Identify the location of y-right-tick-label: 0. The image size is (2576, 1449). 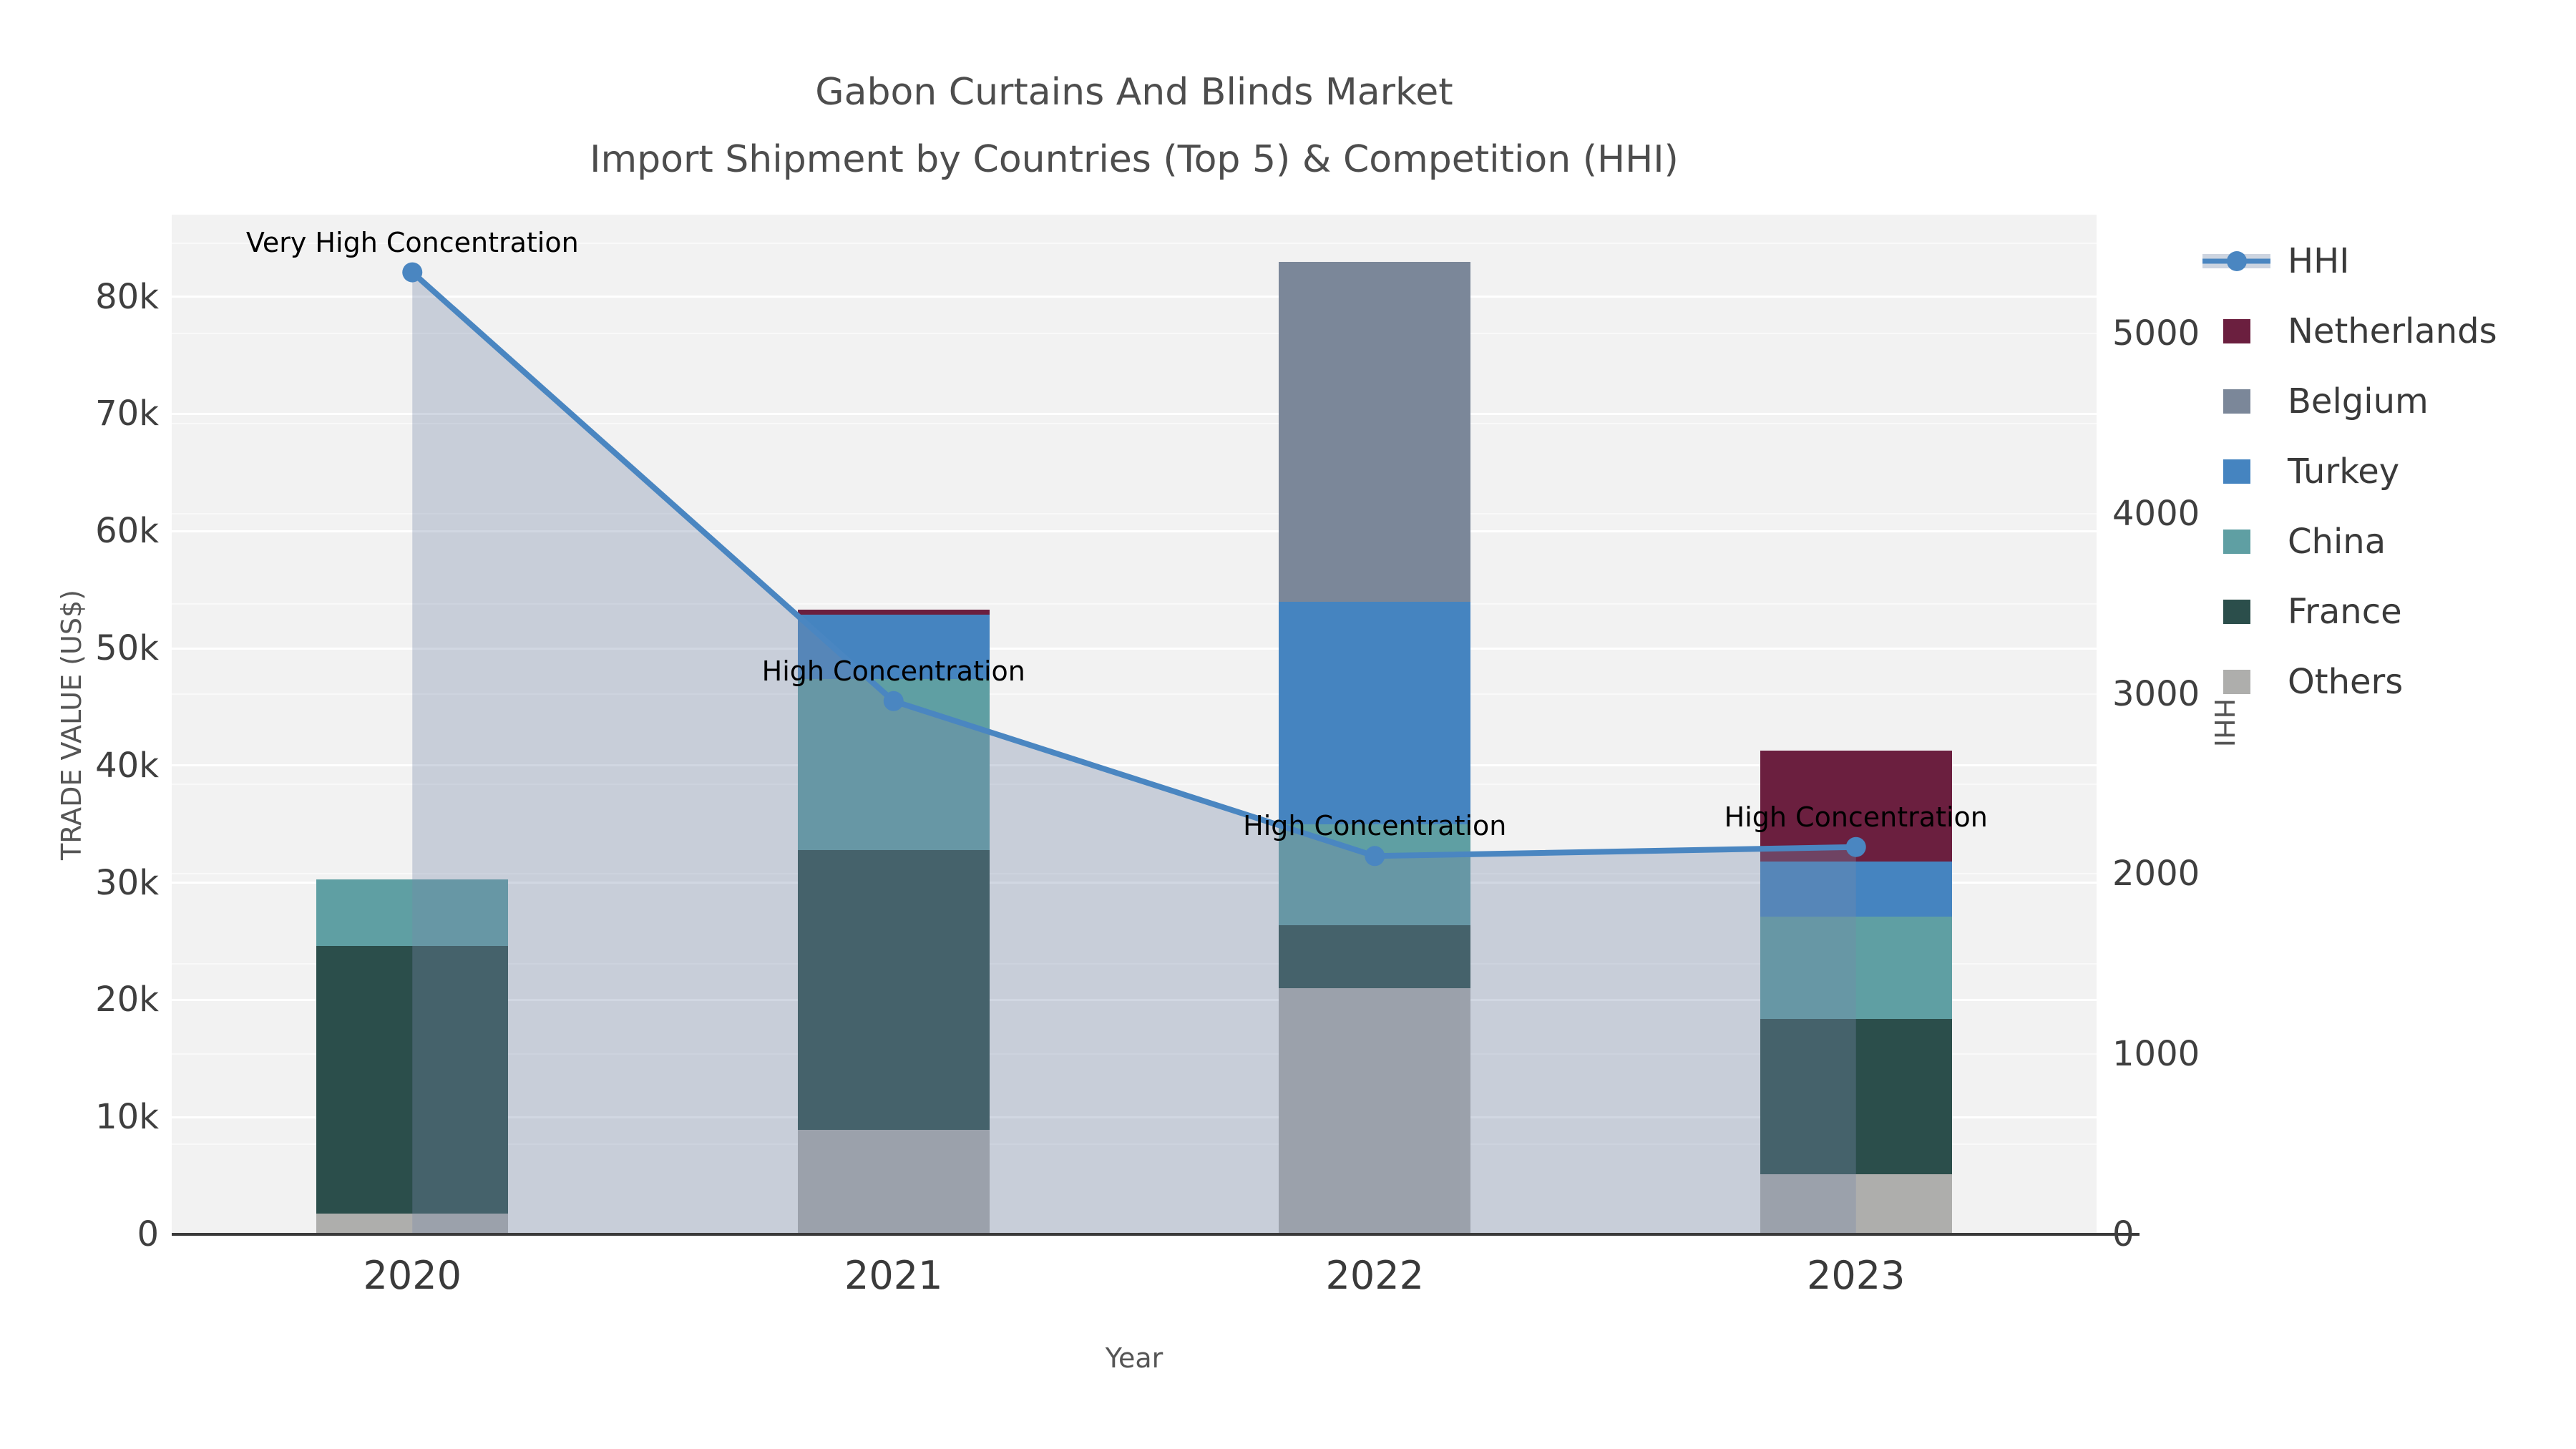
(2123, 1234).